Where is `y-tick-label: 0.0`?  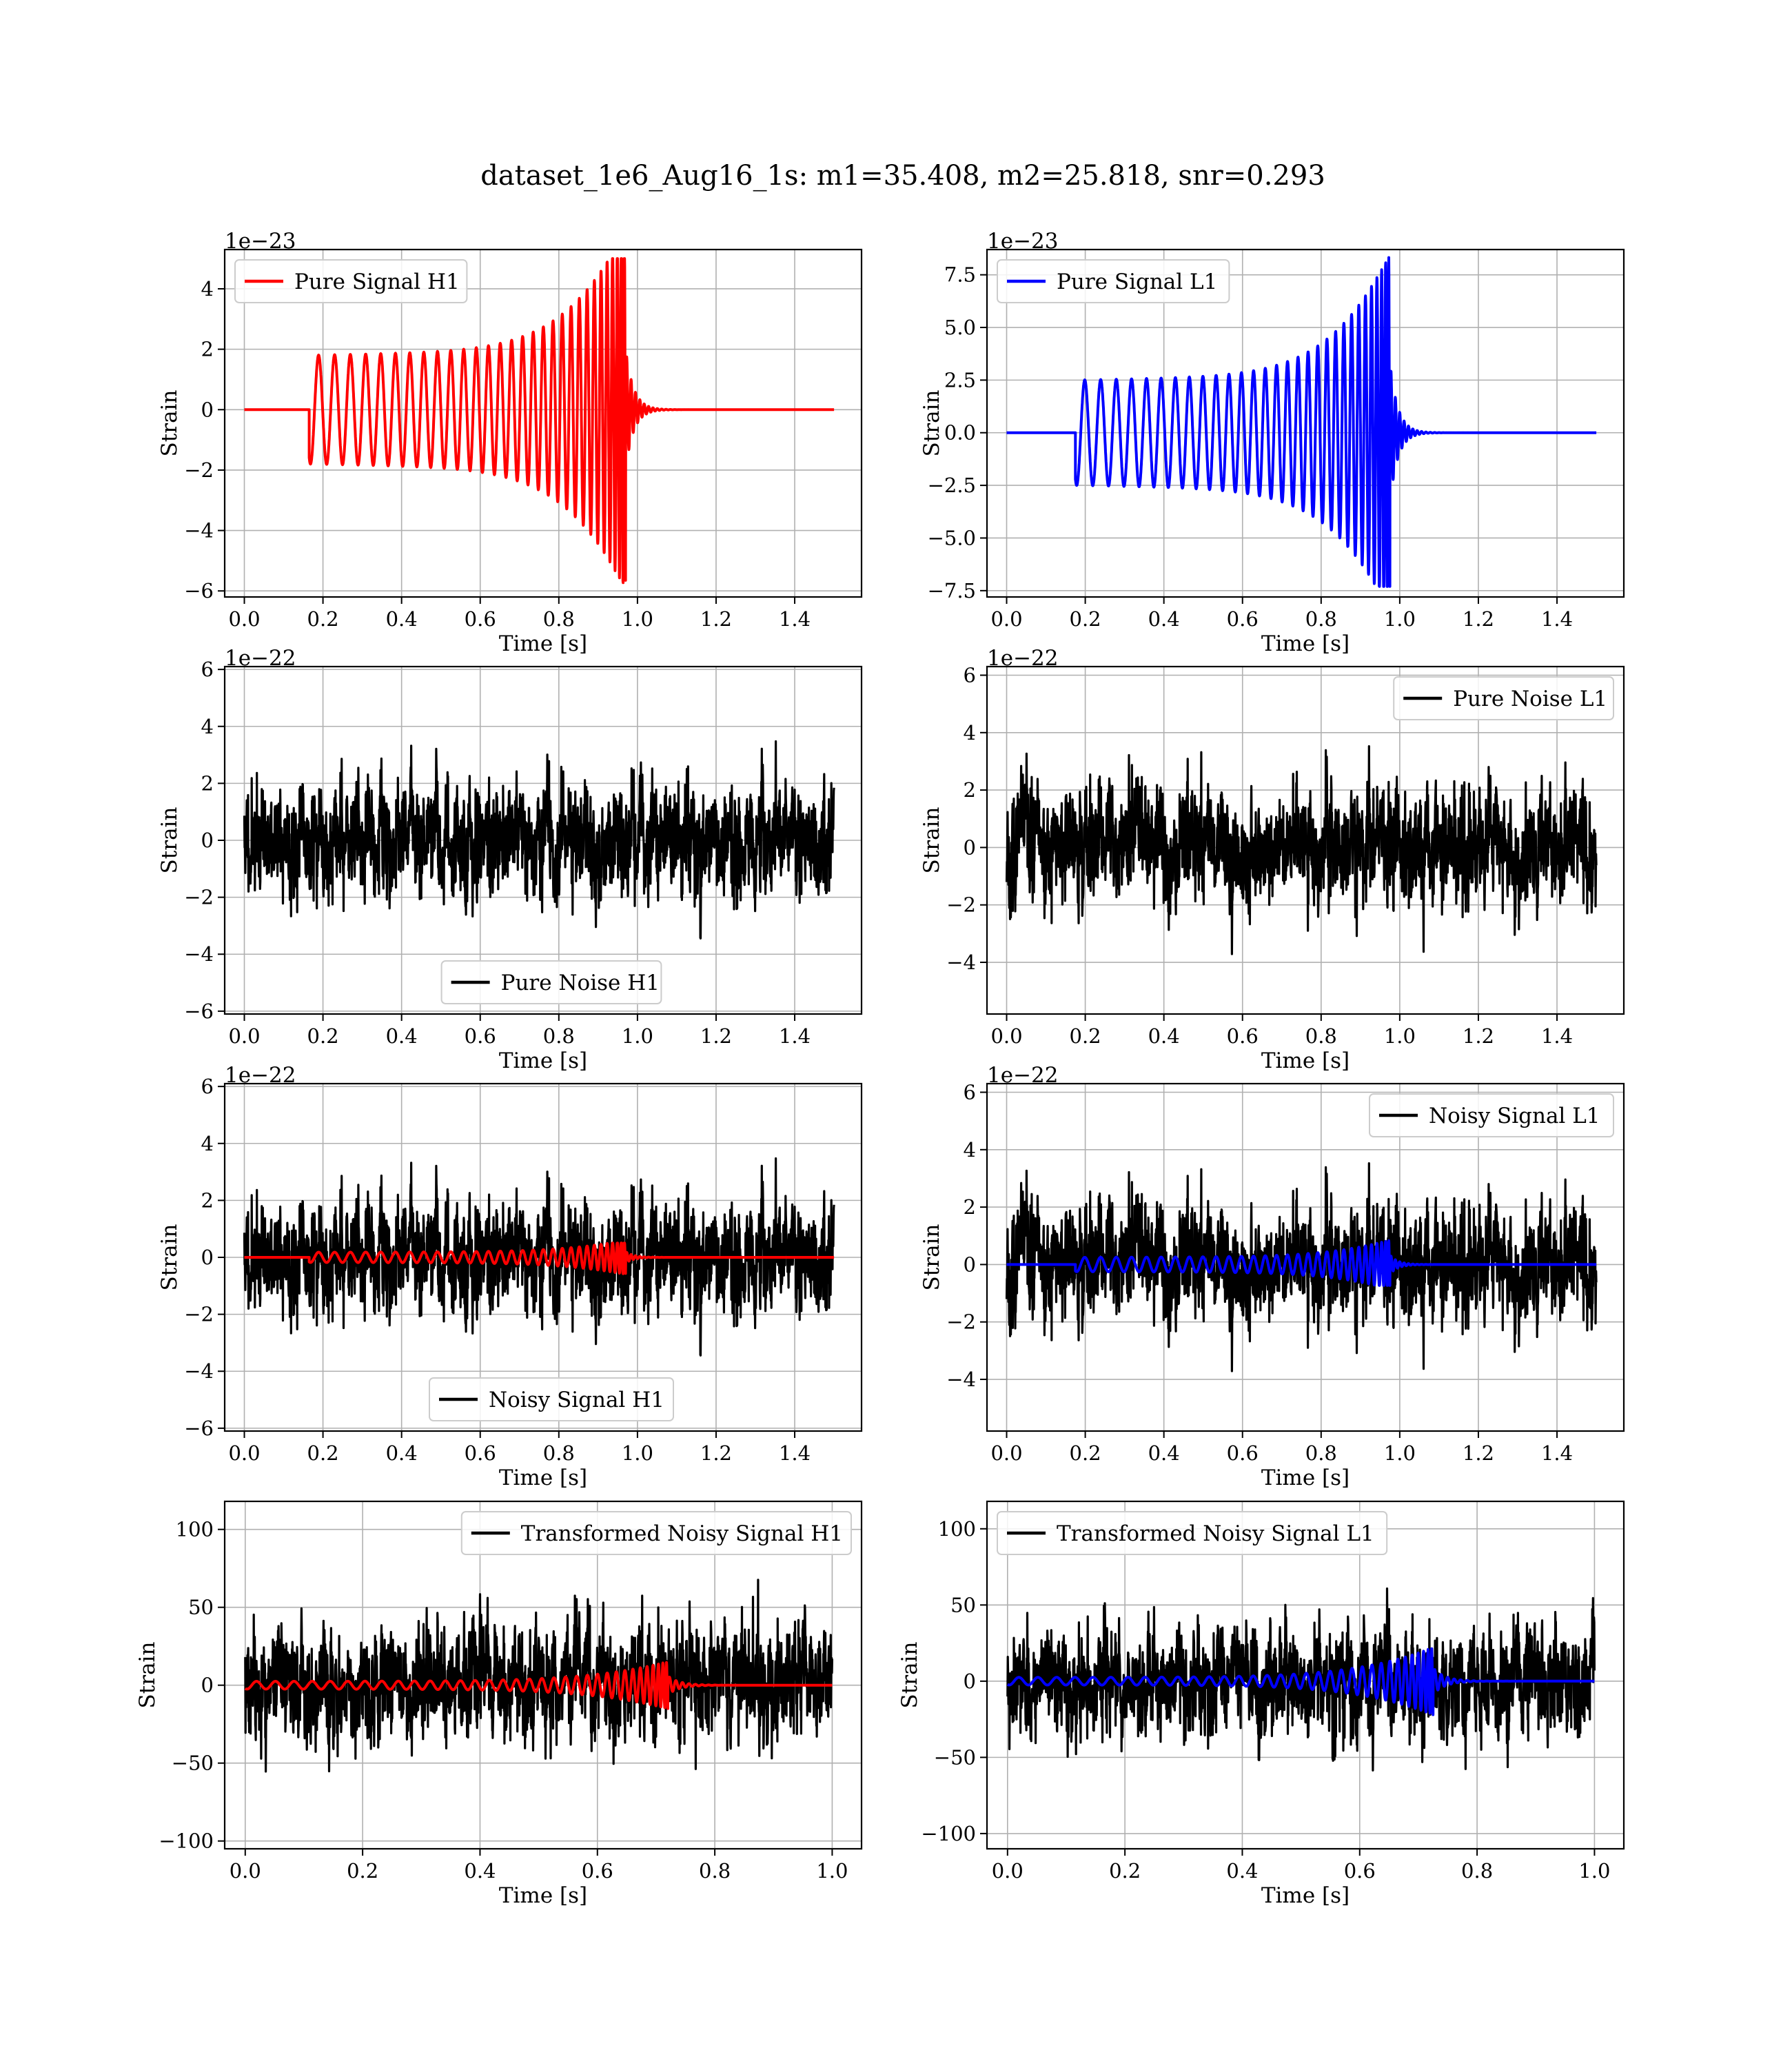 y-tick-label: 0.0 is located at coordinates (960, 433).